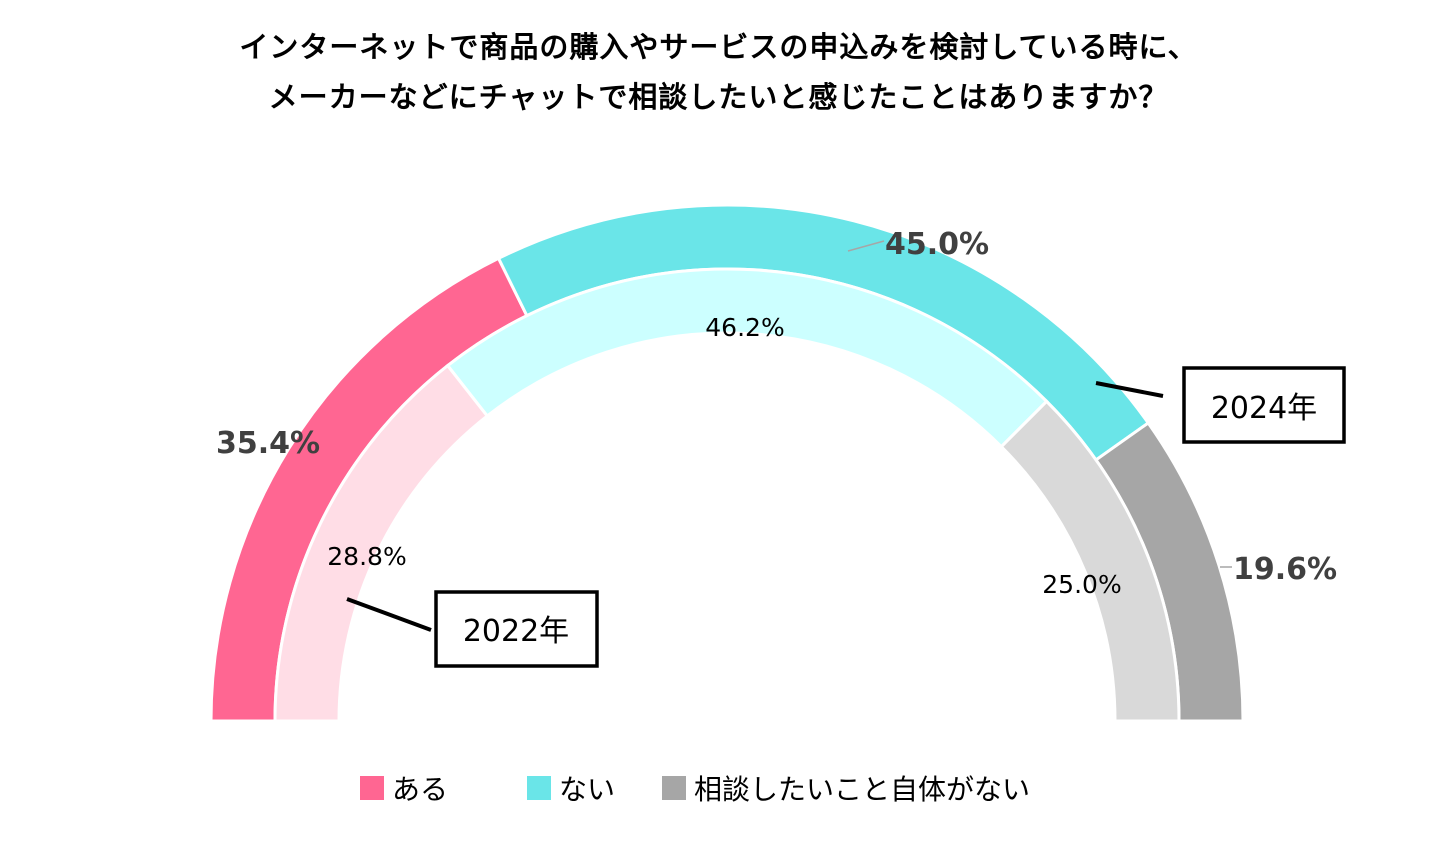 This screenshot has width=1437, height=851. I want to click on callout-line-2024, so click(1129, 389).